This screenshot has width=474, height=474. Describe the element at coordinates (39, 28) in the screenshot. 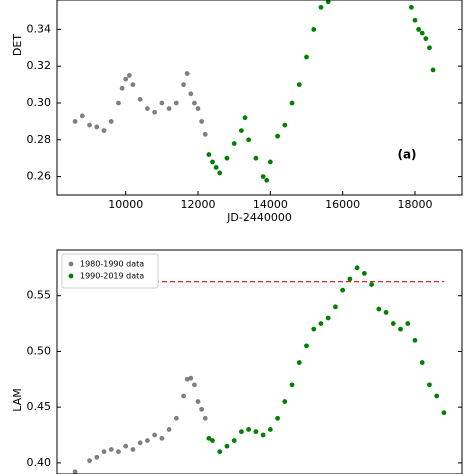

I see `y-tick-label: 0.34` at that location.